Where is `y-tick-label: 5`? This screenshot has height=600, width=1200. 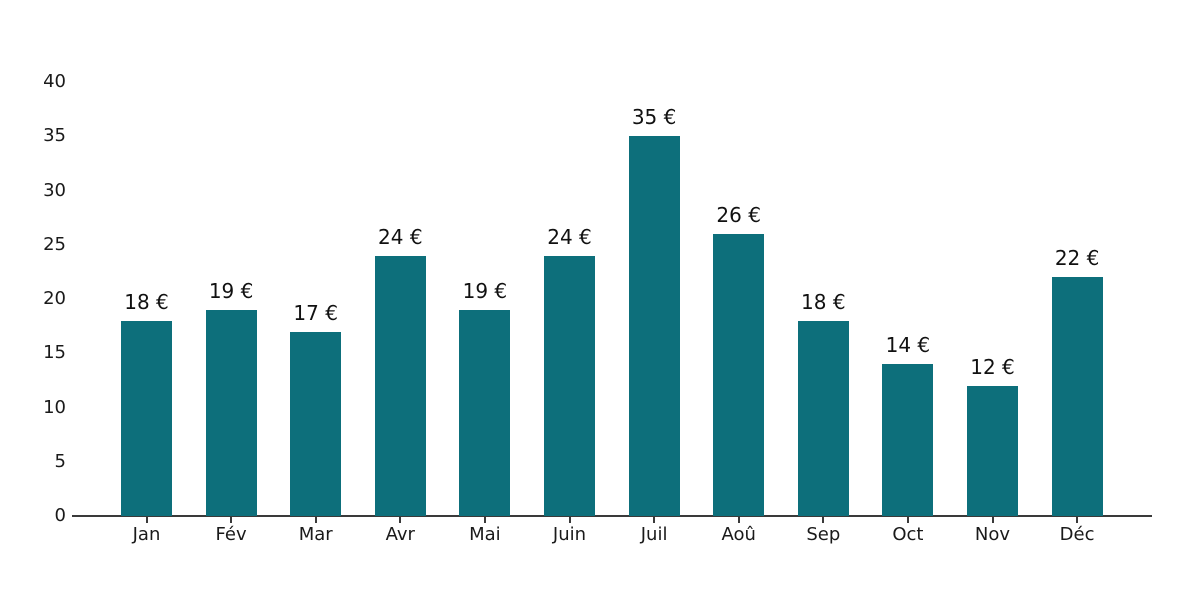 y-tick-label: 5 is located at coordinates (60, 461).